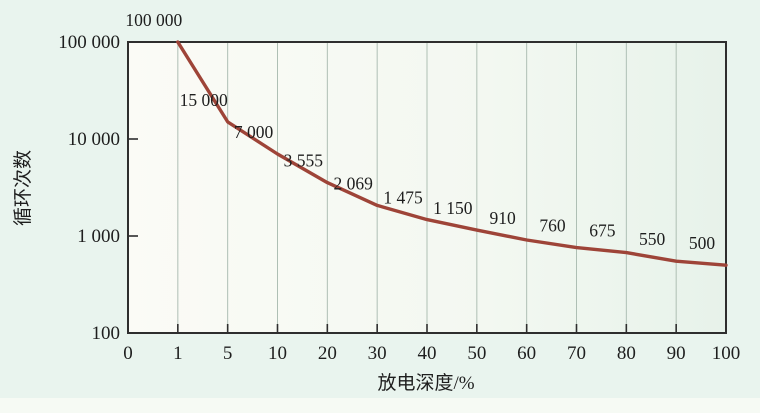 This screenshot has height=413, width=760. Describe the element at coordinates (23, 188) in the screenshot. I see `y-axis-title: 循环次数` at that location.